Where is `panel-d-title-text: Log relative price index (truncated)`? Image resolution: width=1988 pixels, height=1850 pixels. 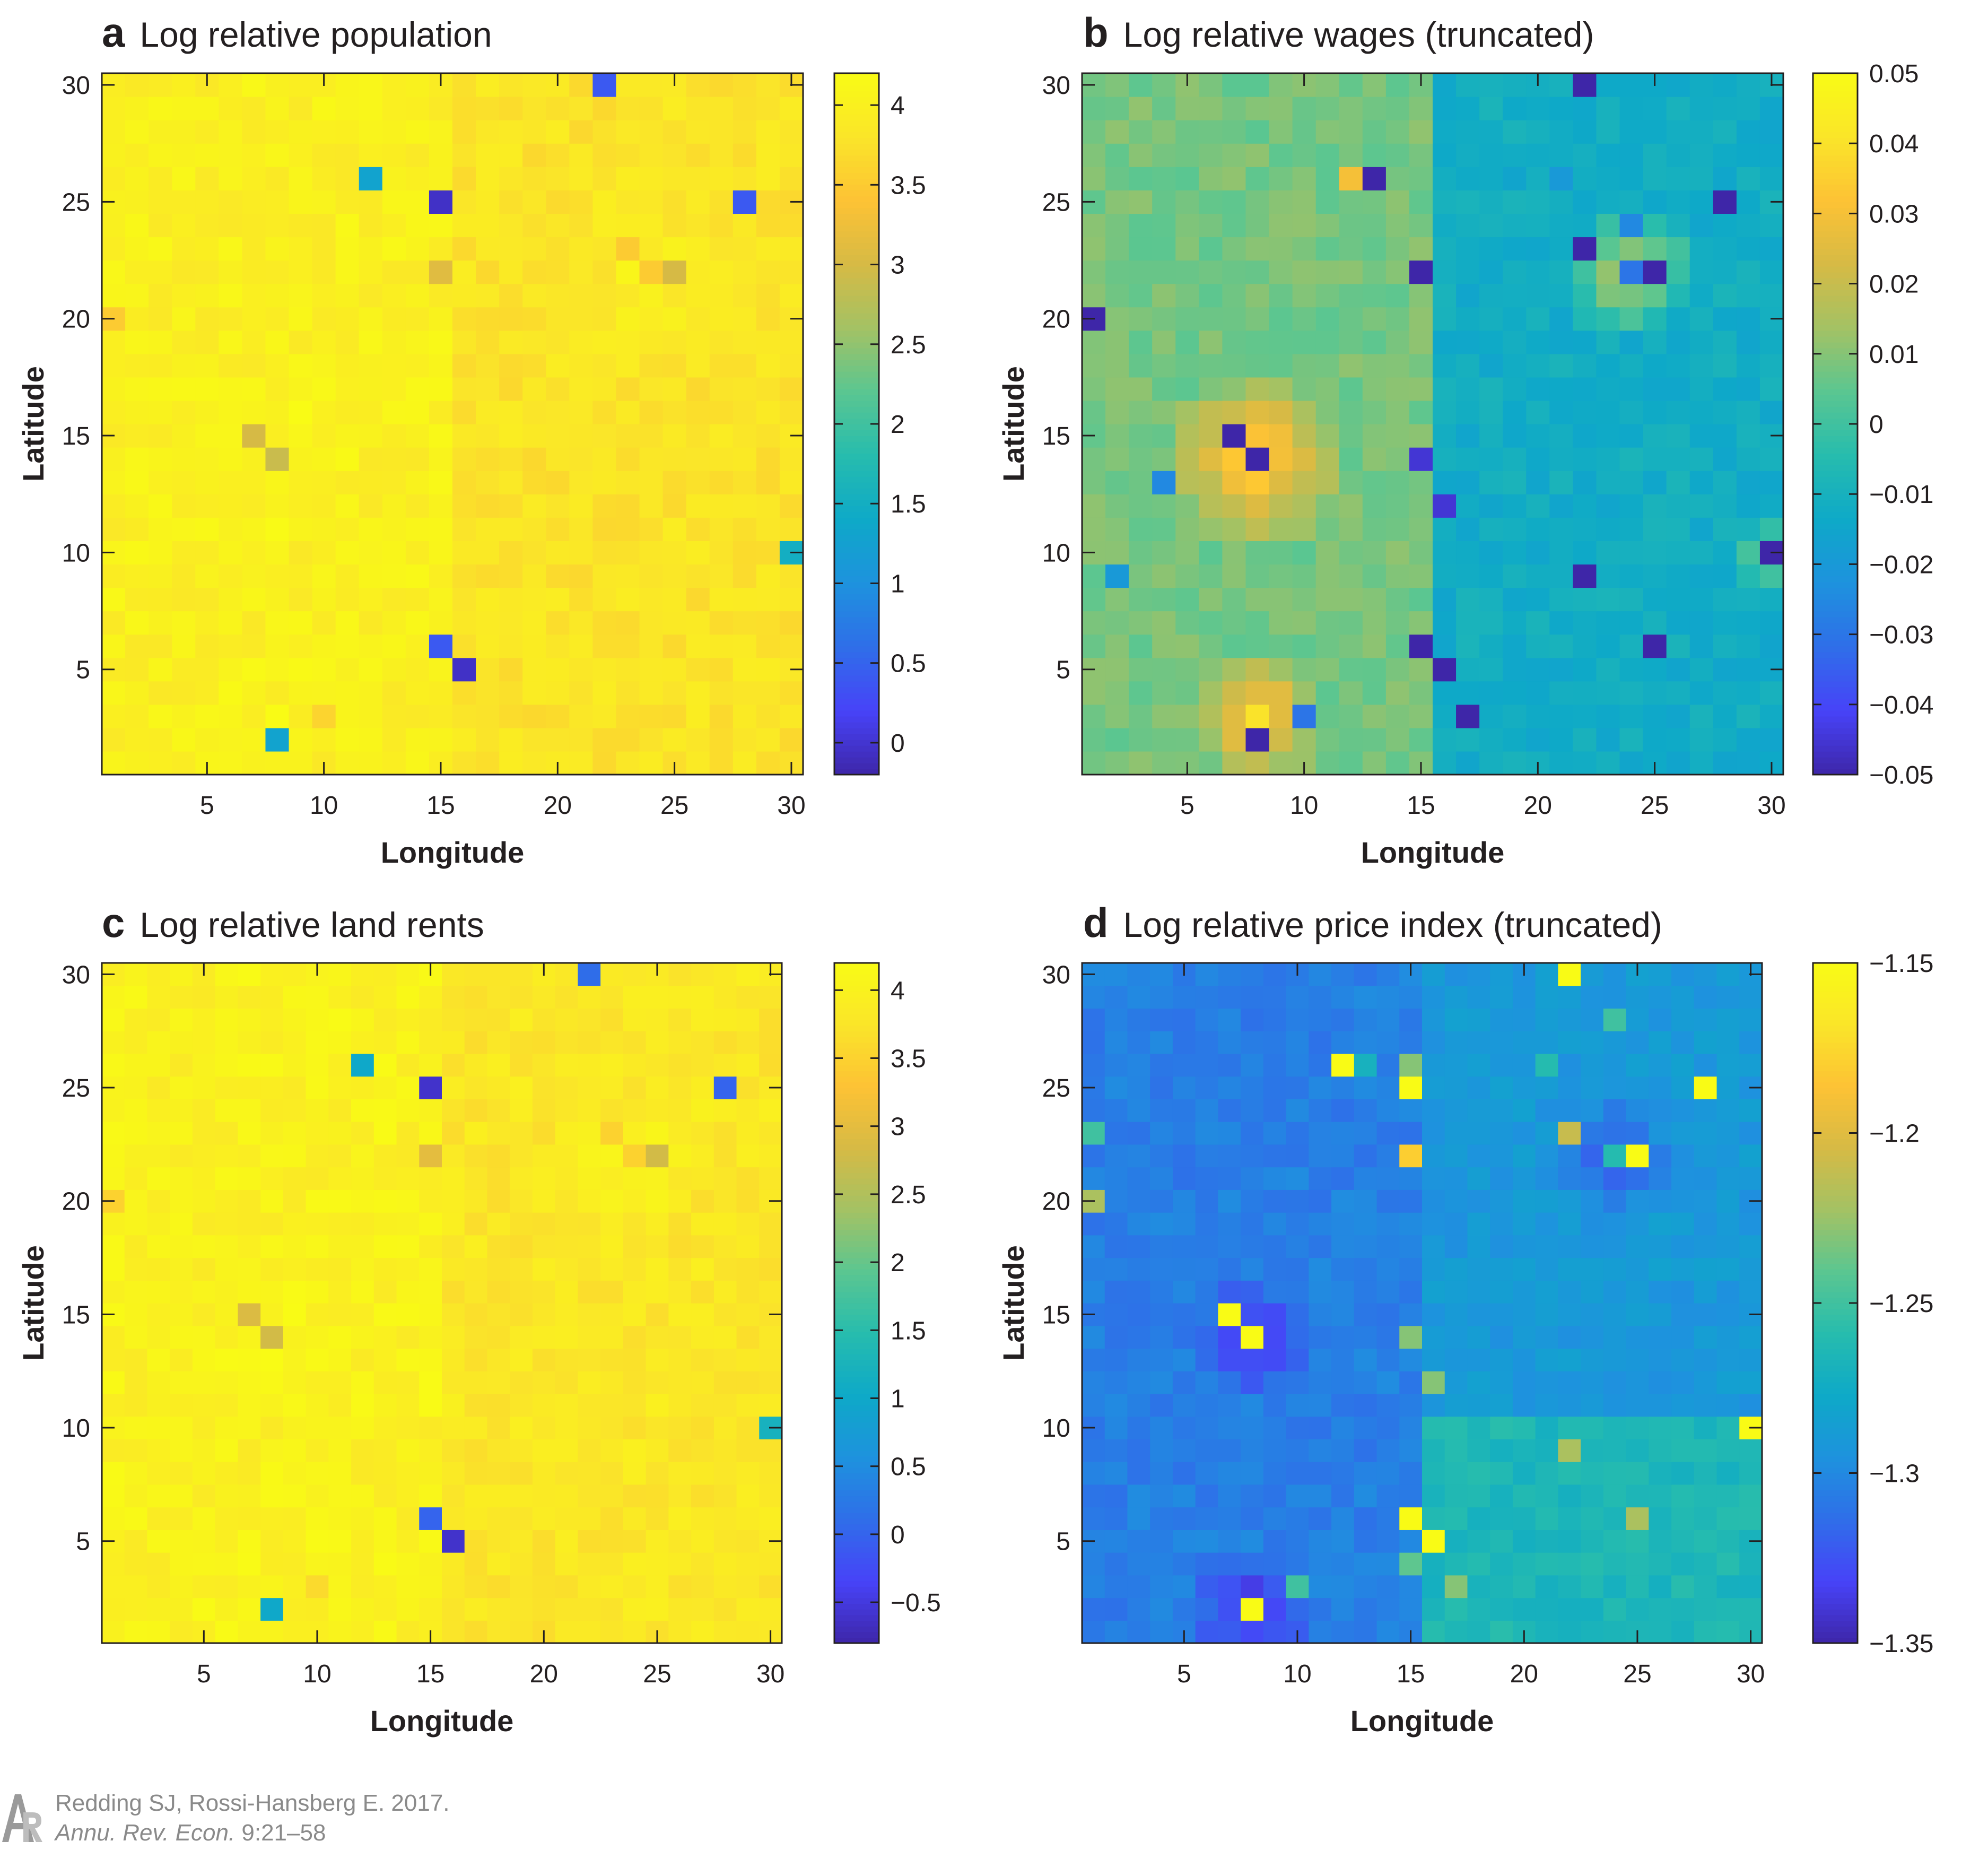
panel-d-title-text: Log relative price index (truncated) is located at coordinates (1392, 925).